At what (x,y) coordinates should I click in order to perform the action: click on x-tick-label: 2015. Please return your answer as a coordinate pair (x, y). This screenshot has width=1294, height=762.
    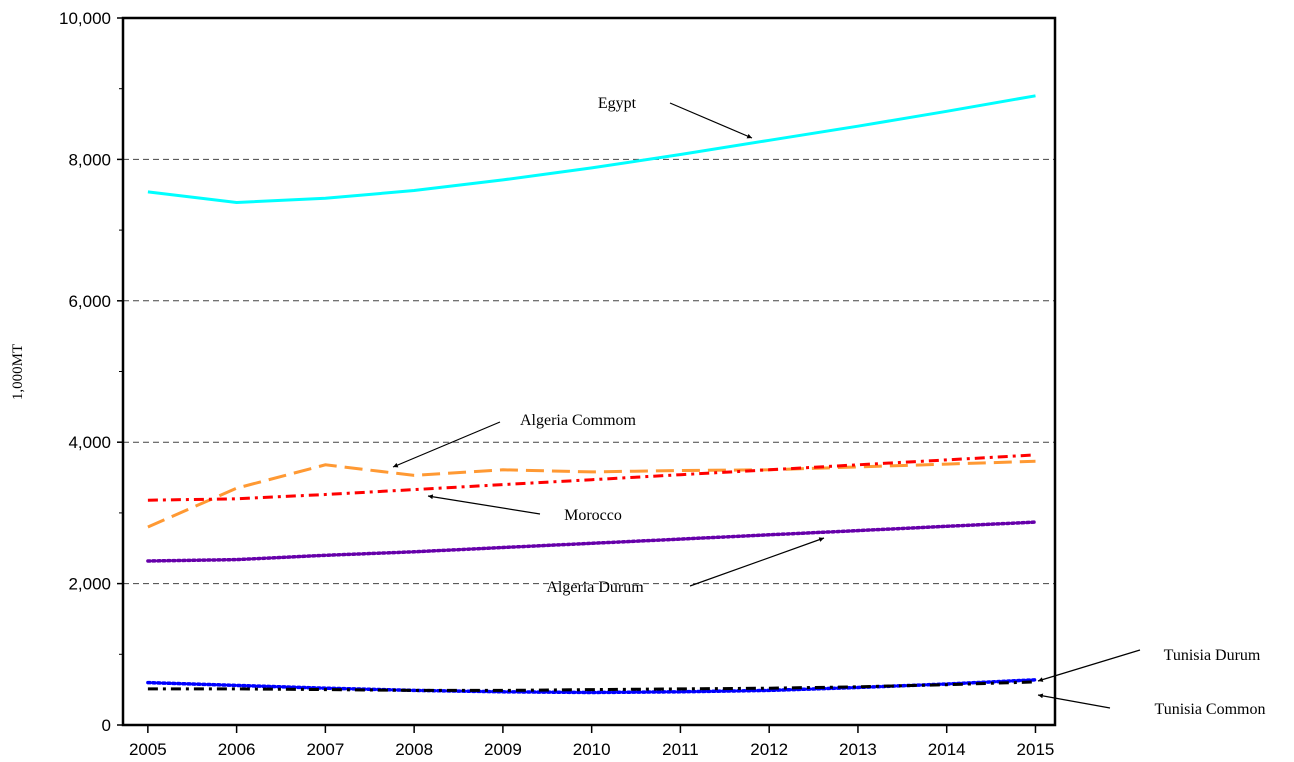
    Looking at the image, I should click on (1036, 749).